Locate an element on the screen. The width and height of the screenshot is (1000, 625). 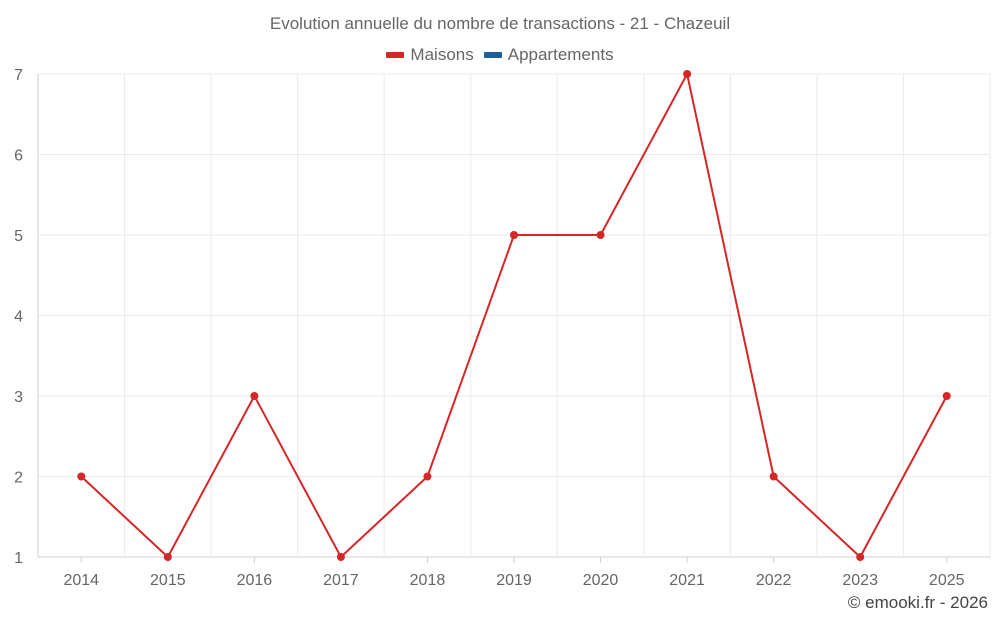
legend-label-maisons: Maisons is located at coordinates (442, 54).